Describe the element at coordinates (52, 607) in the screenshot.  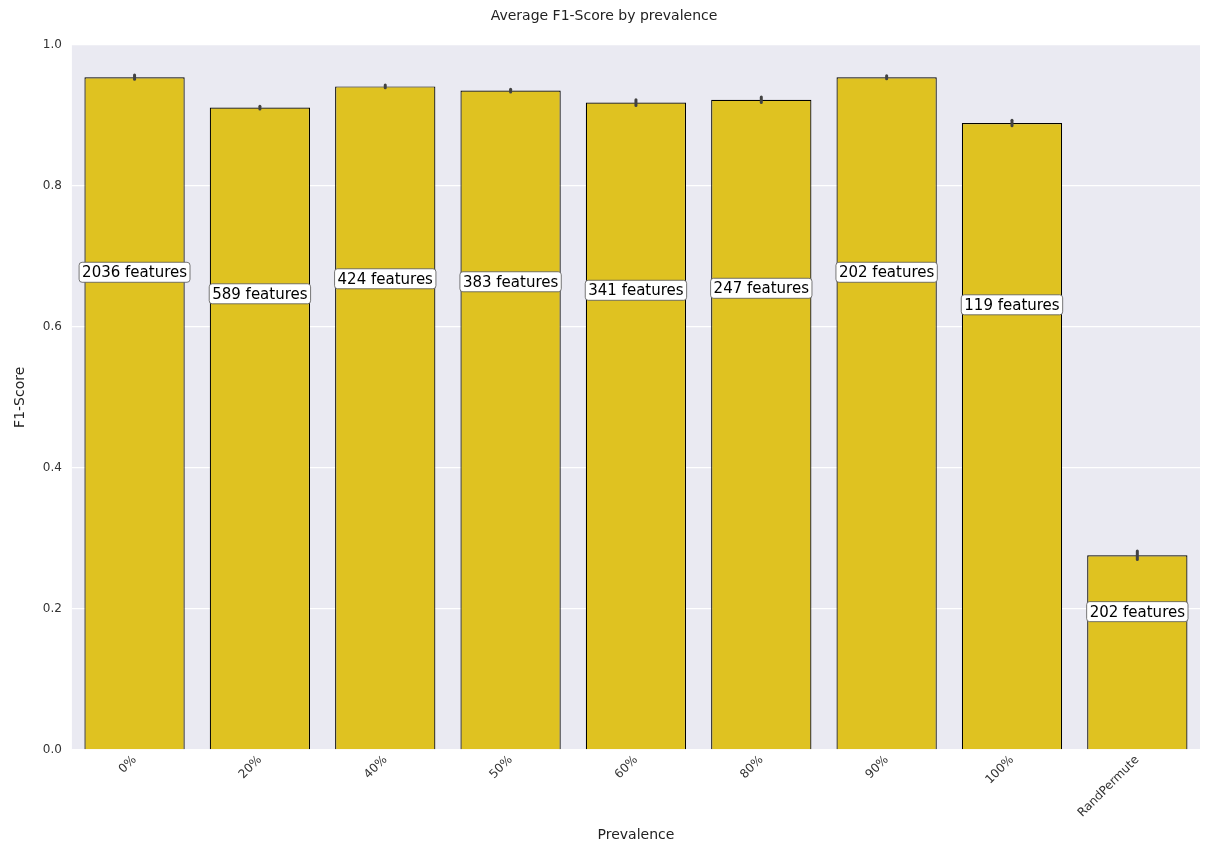
I see `y-tick-label: 0.2` at that location.